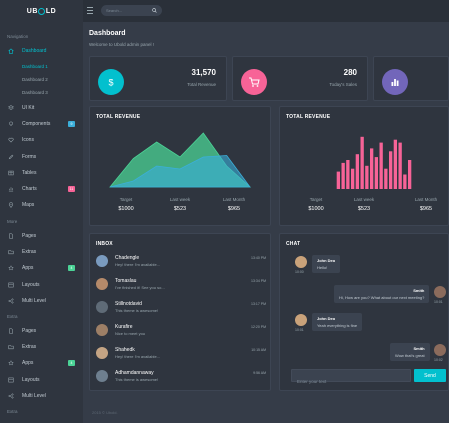 This screenshot has width=449, height=423. What do you see at coordinates (41, 189) in the screenshot?
I see `sidebar-item-charts: Charts 11` at bounding box center [41, 189].